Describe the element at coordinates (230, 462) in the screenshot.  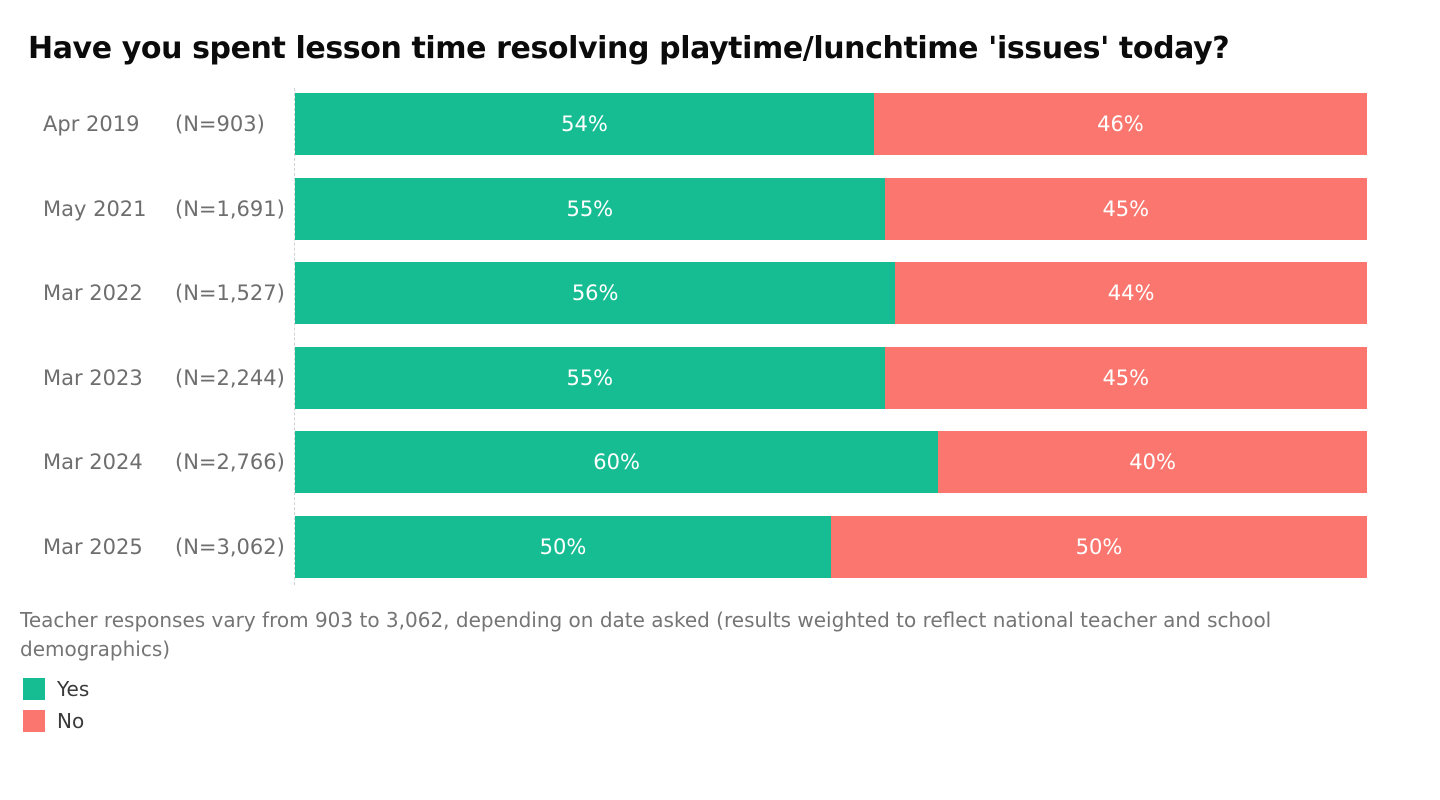
I see `sample-size-label: (N=2,766)` at that location.